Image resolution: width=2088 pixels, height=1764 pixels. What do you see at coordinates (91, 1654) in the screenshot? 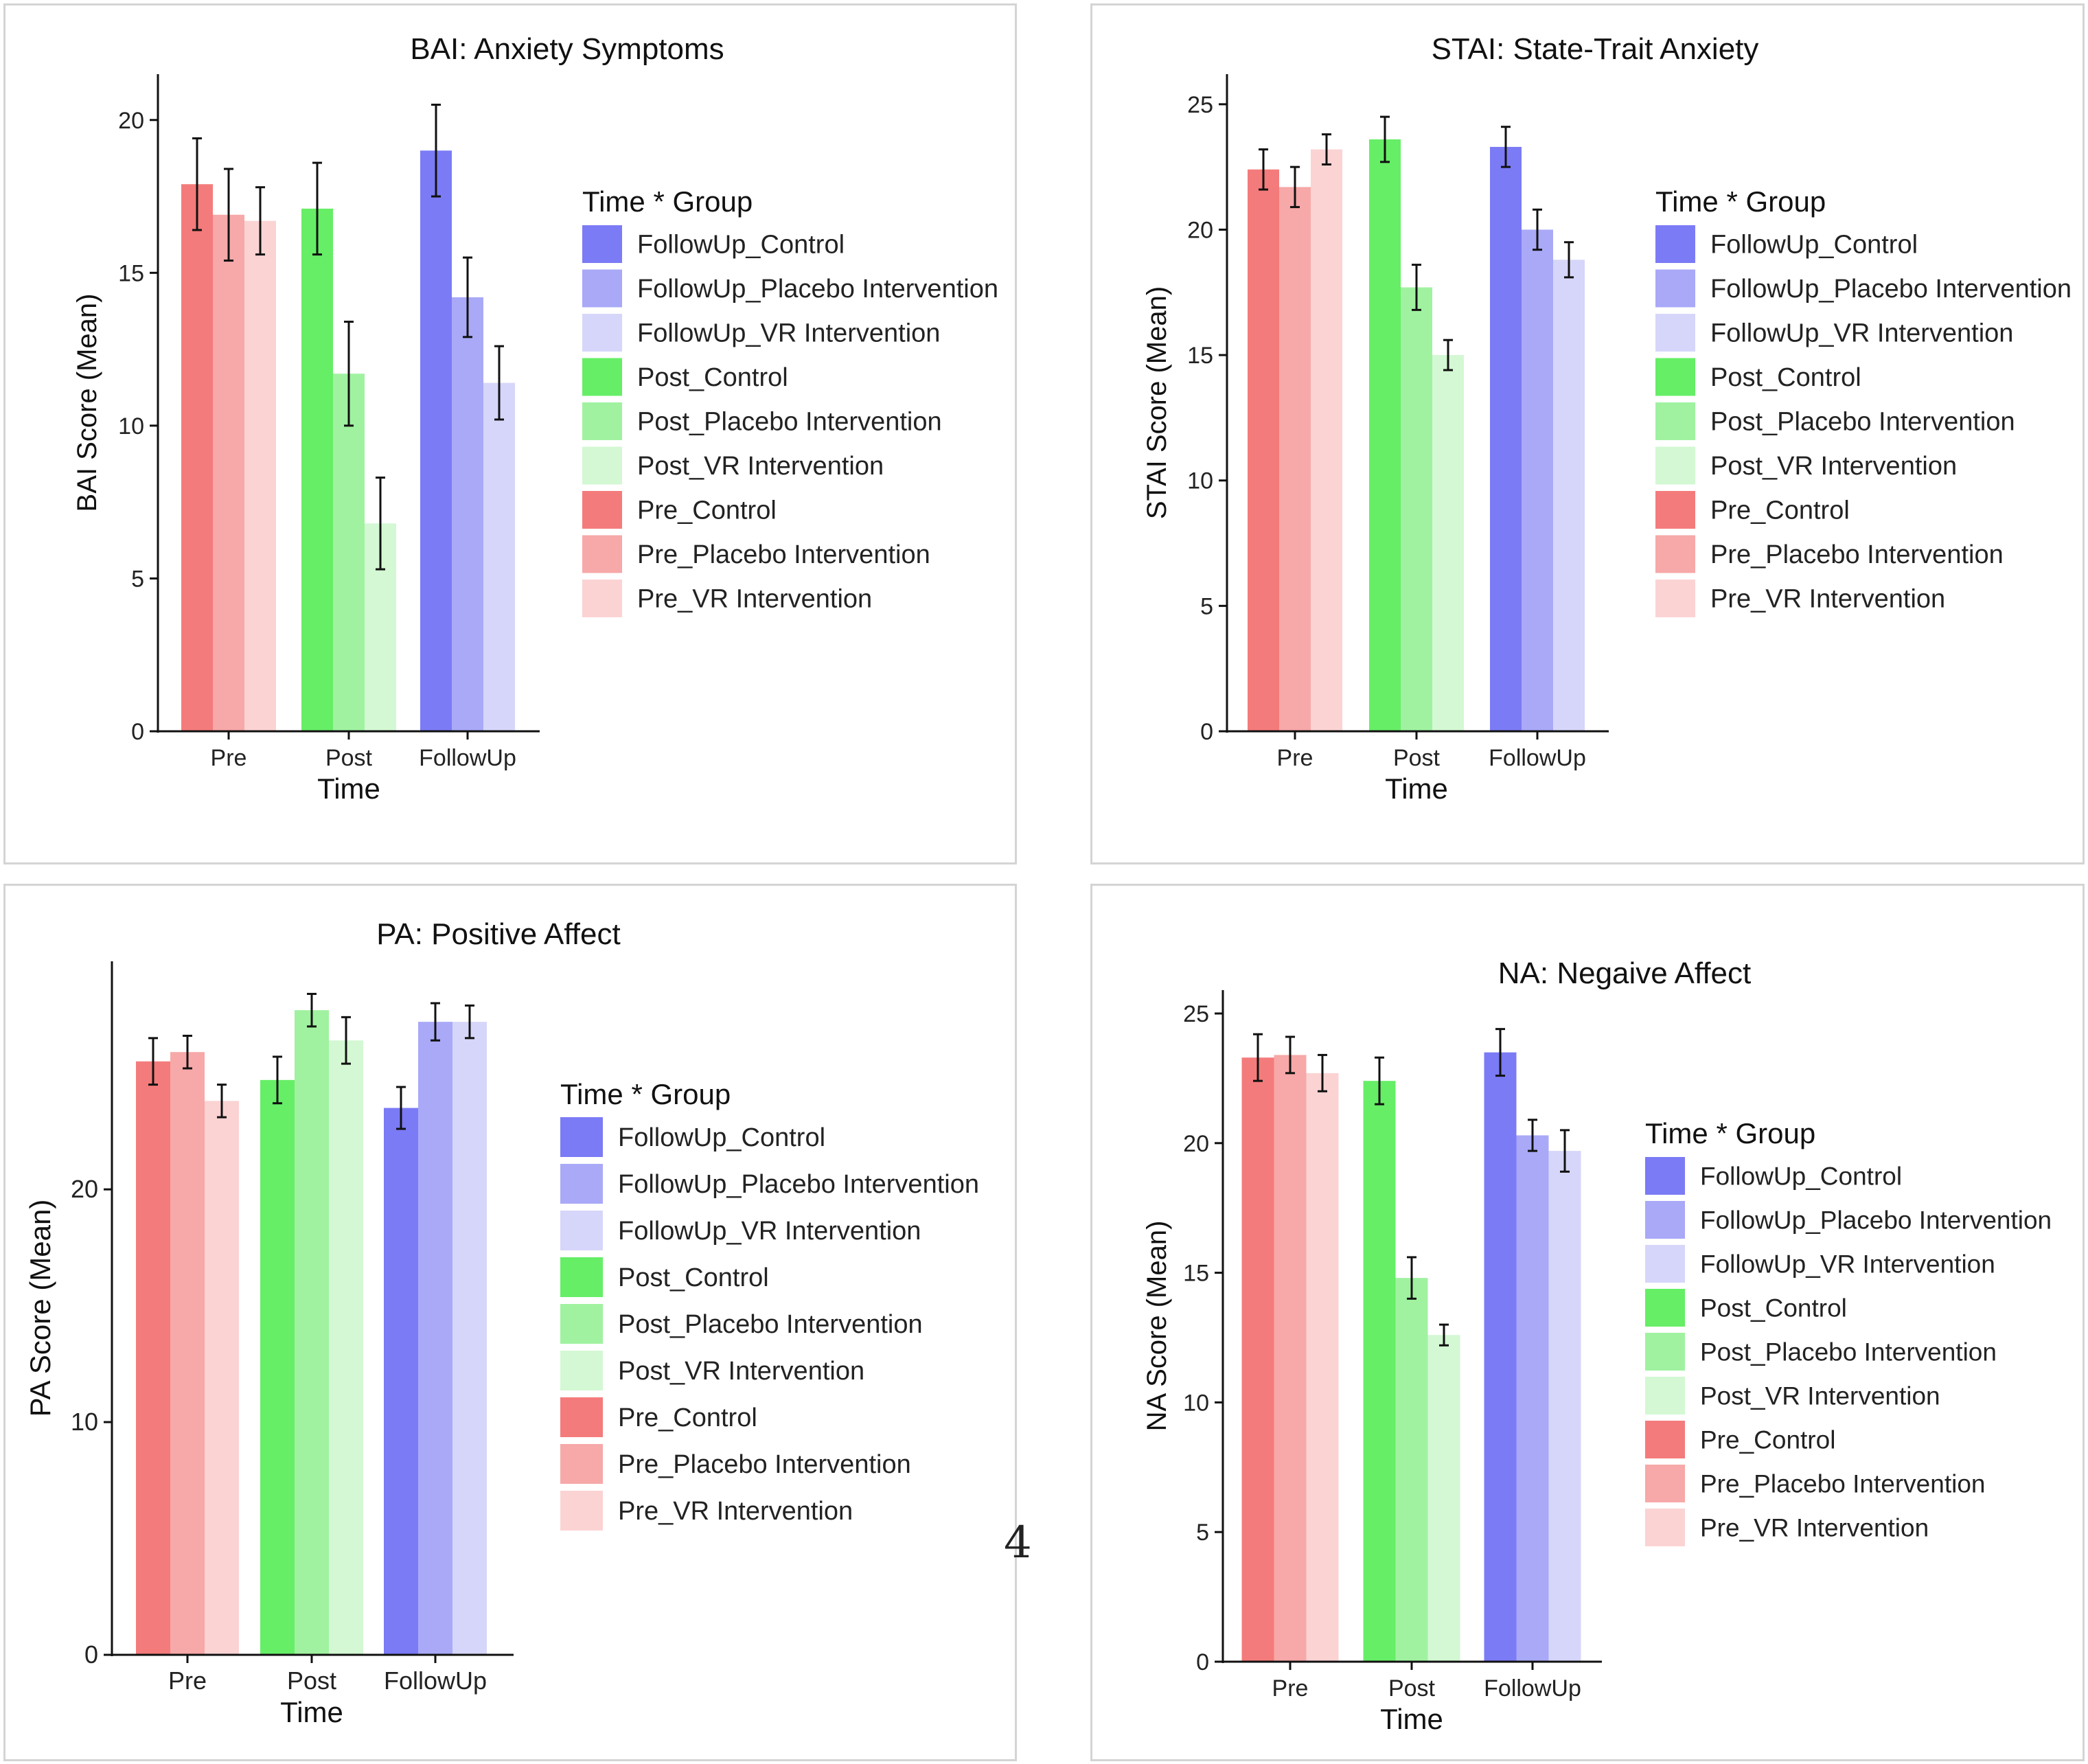
I see `y-tick-label: 0` at bounding box center [91, 1654].